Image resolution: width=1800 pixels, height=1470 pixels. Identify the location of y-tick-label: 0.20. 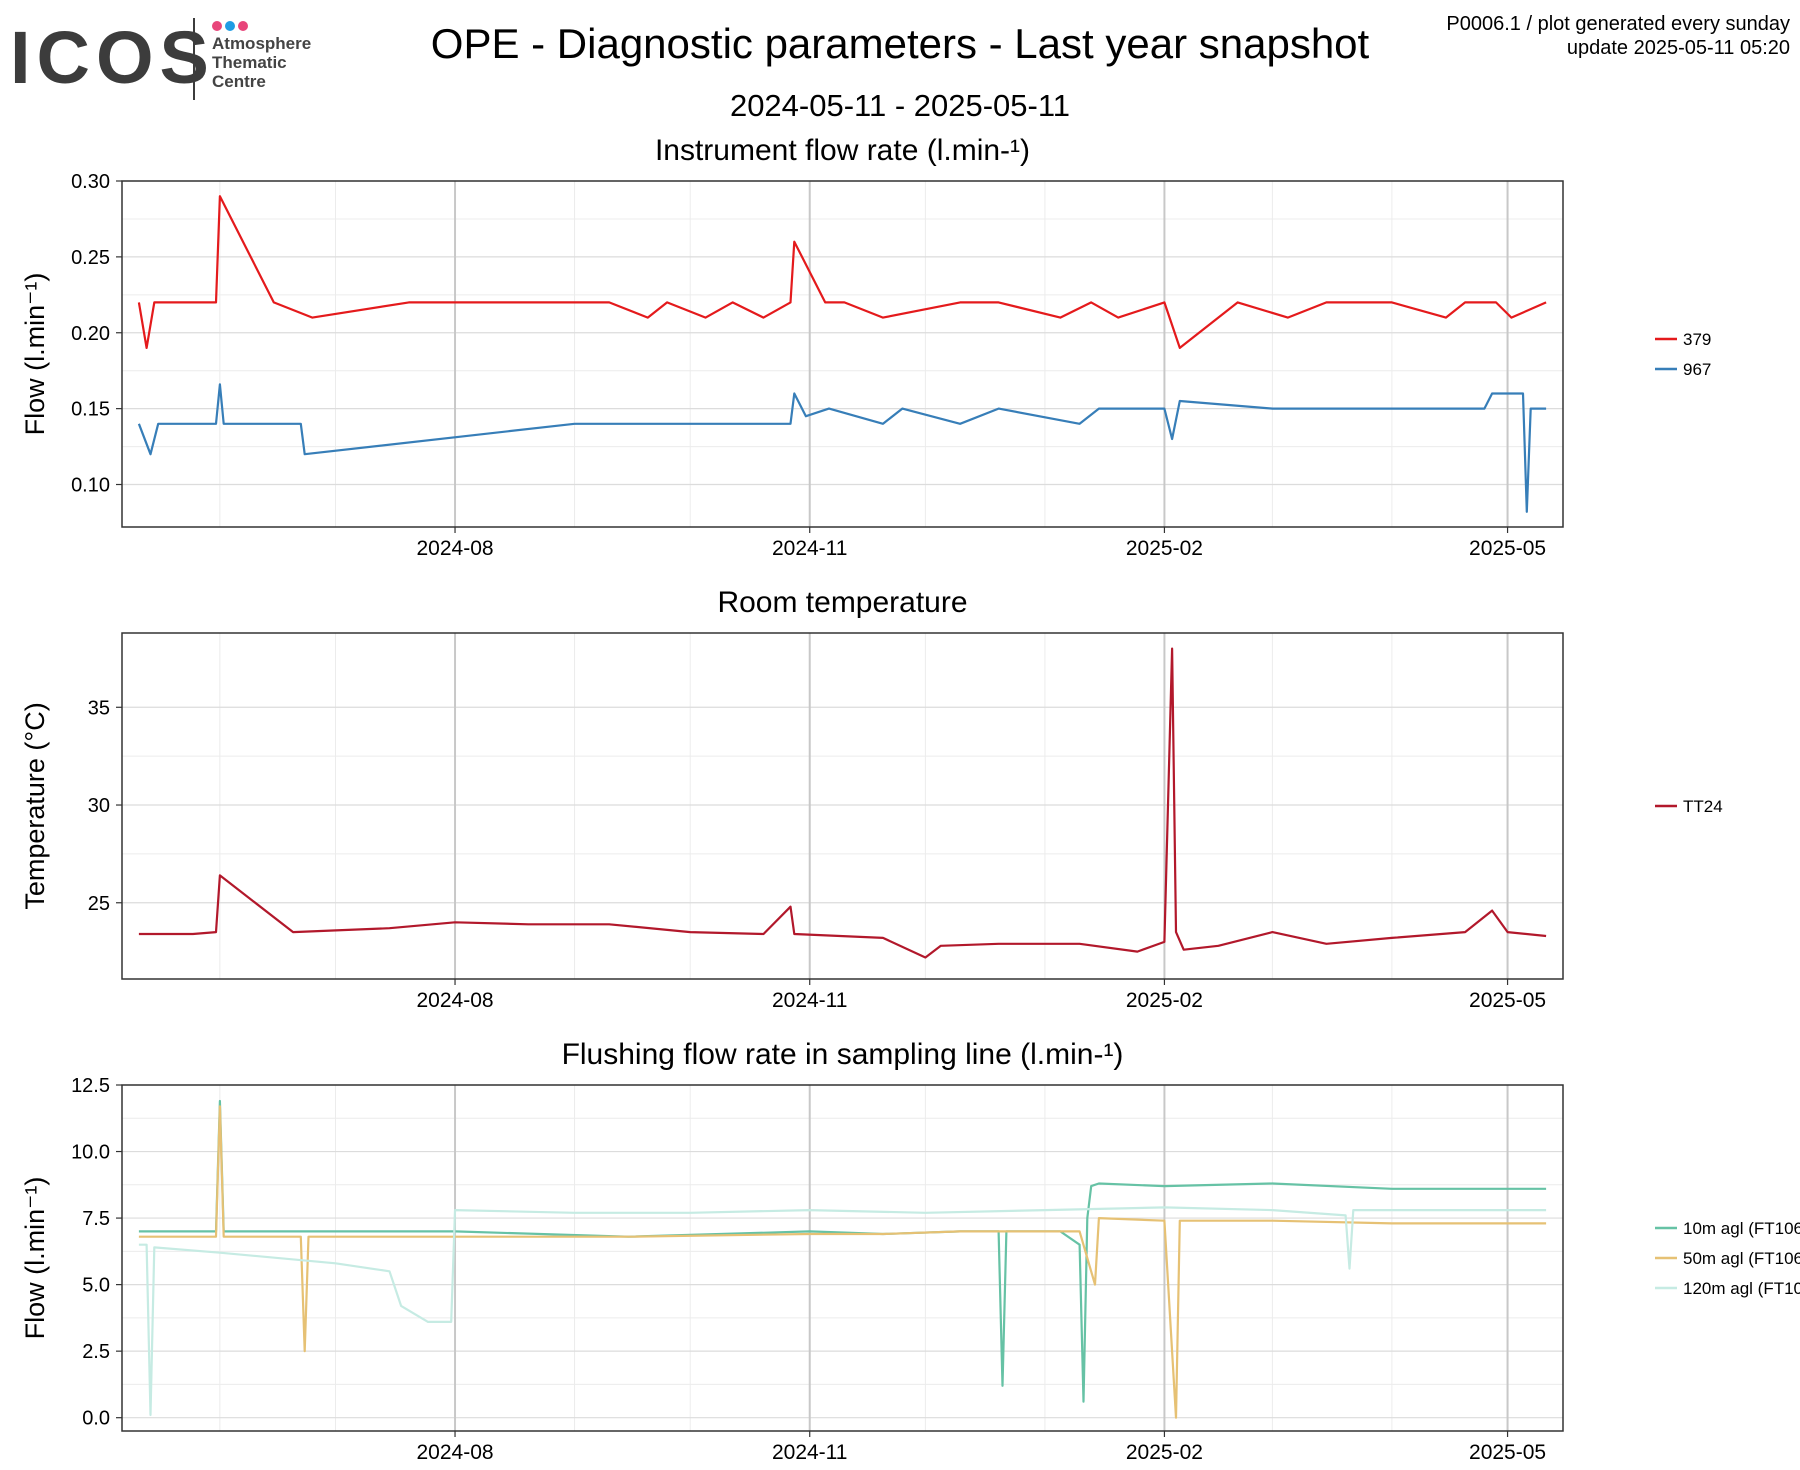
(90, 334).